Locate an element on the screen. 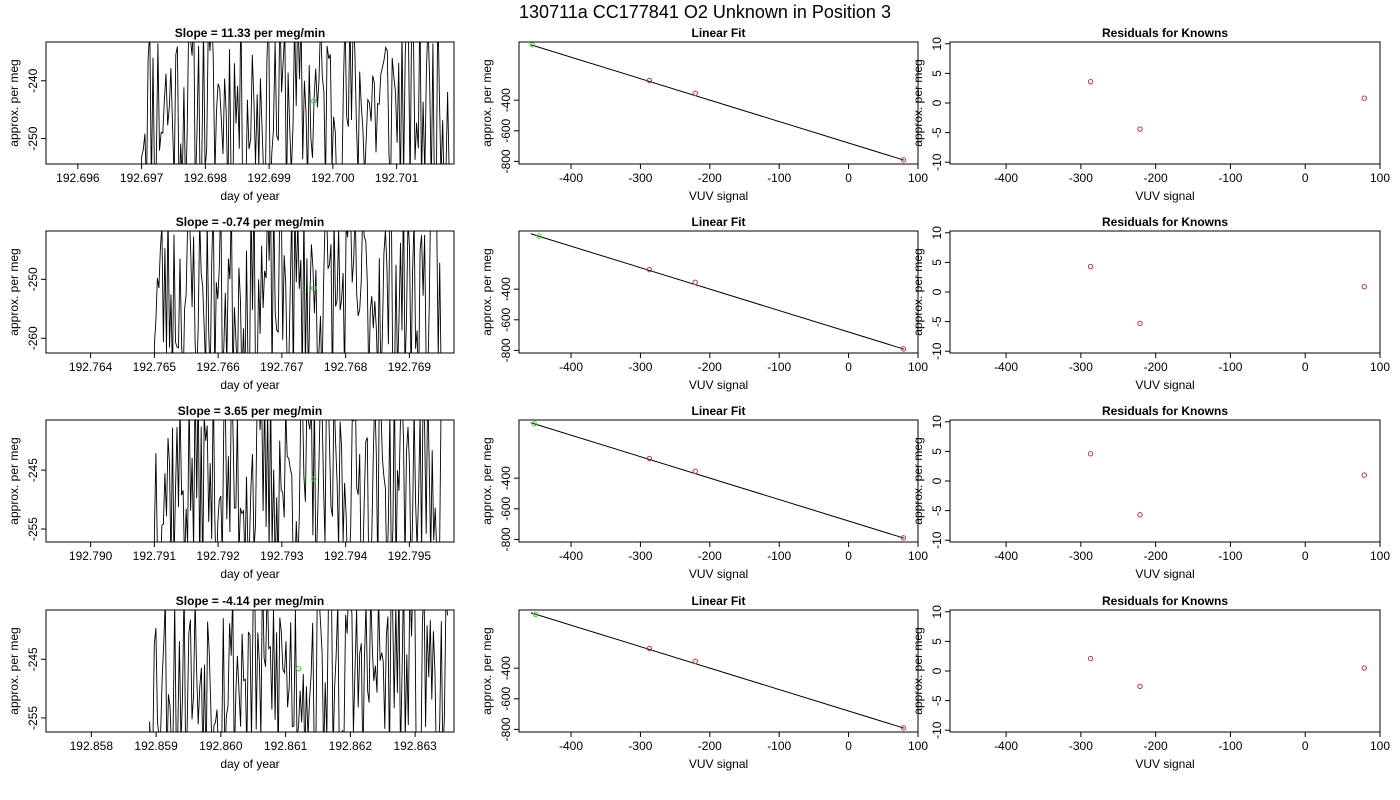 The image size is (1400, 800). panel-title: Slope = -0.74 per meg/min is located at coordinates (250, 222).